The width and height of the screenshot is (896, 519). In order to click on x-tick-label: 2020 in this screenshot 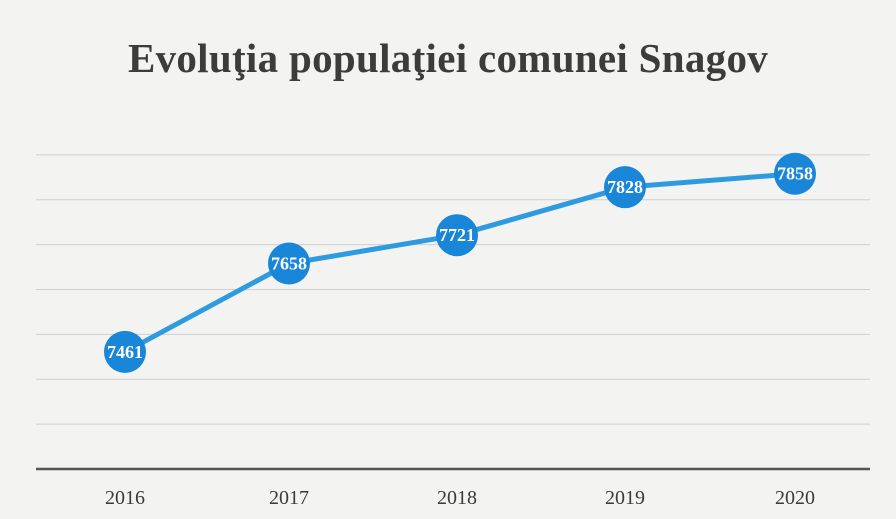, I will do `click(795, 498)`.